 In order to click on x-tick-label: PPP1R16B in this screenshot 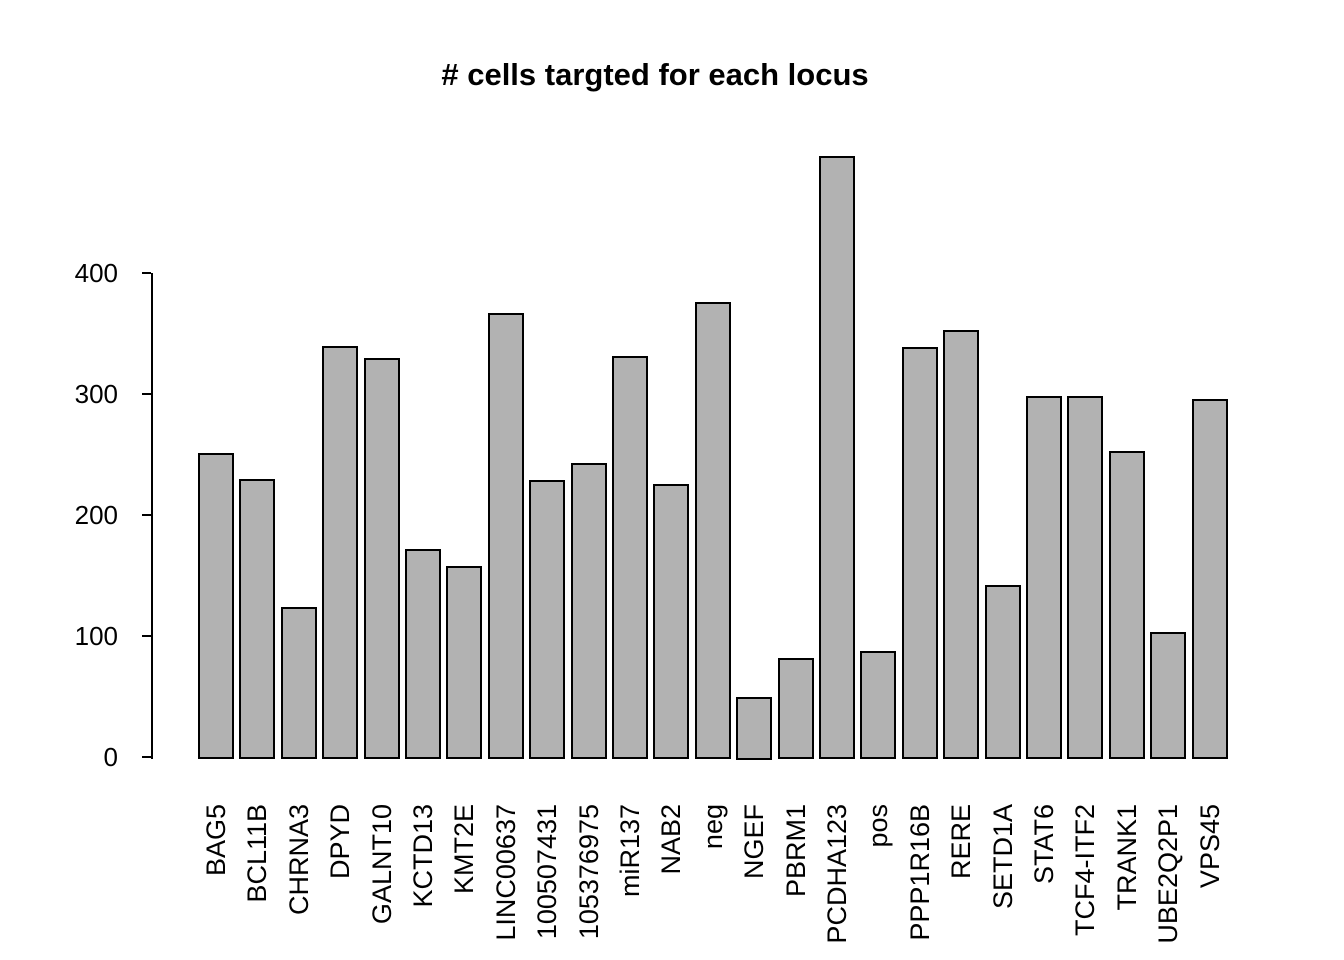, I will do `click(920, 872)`.